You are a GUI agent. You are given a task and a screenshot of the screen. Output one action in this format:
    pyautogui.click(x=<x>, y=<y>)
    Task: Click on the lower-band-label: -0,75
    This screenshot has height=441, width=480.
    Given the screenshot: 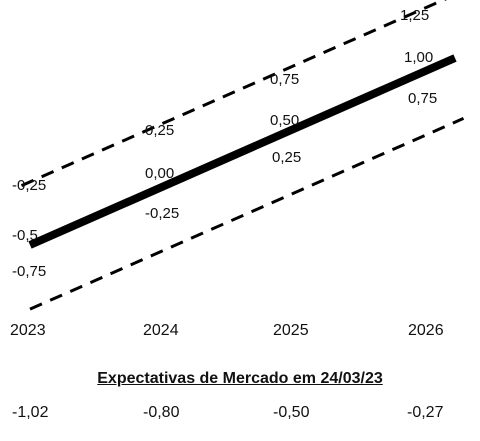 What is the action you would take?
    pyautogui.click(x=29, y=271)
    